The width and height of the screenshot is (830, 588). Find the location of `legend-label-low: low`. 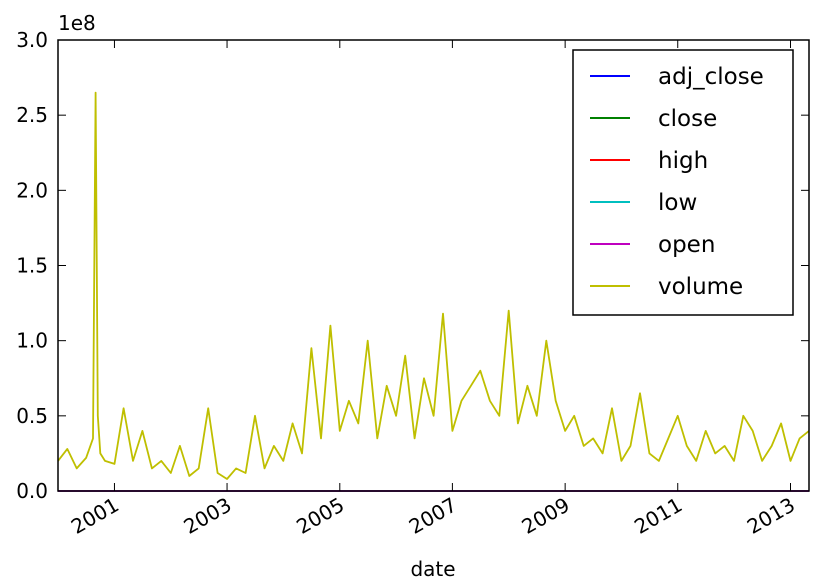

legend-label-low: low is located at coordinates (677, 203).